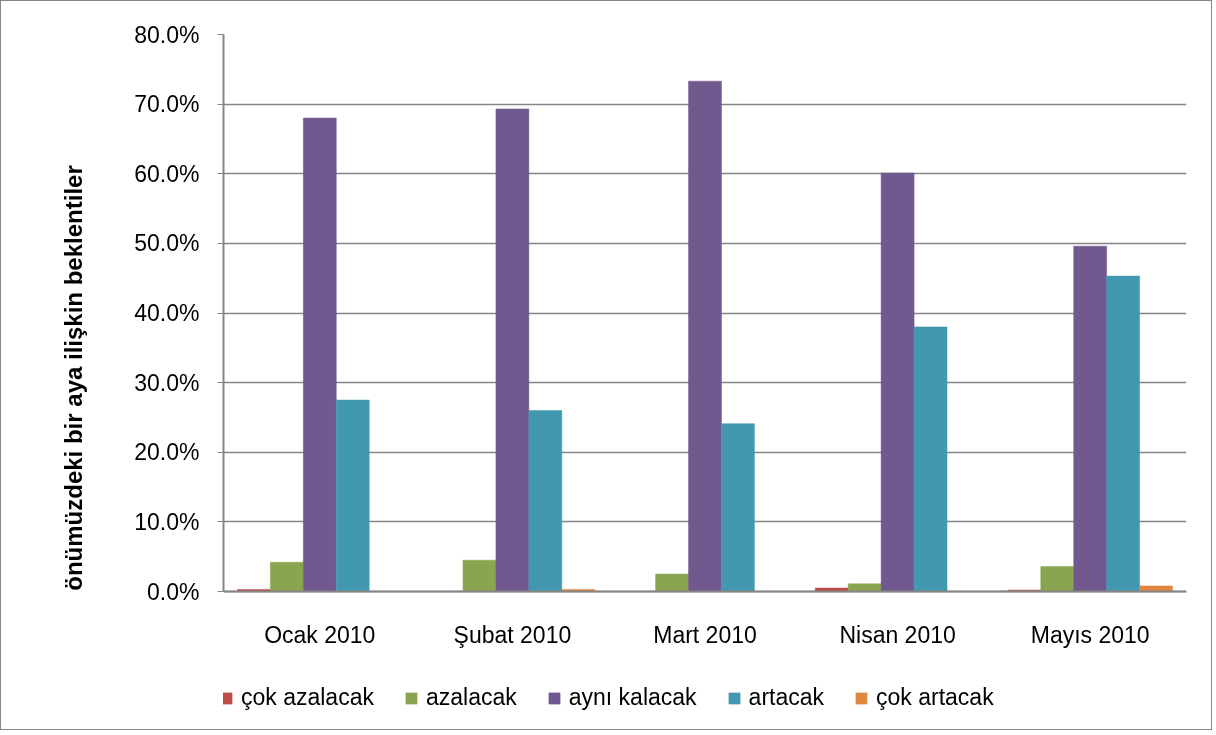 The width and height of the screenshot is (1216, 735). What do you see at coordinates (167, 452) in the screenshot?
I see `y-tick-label: 20.0%` at bounding box center [167, 452].